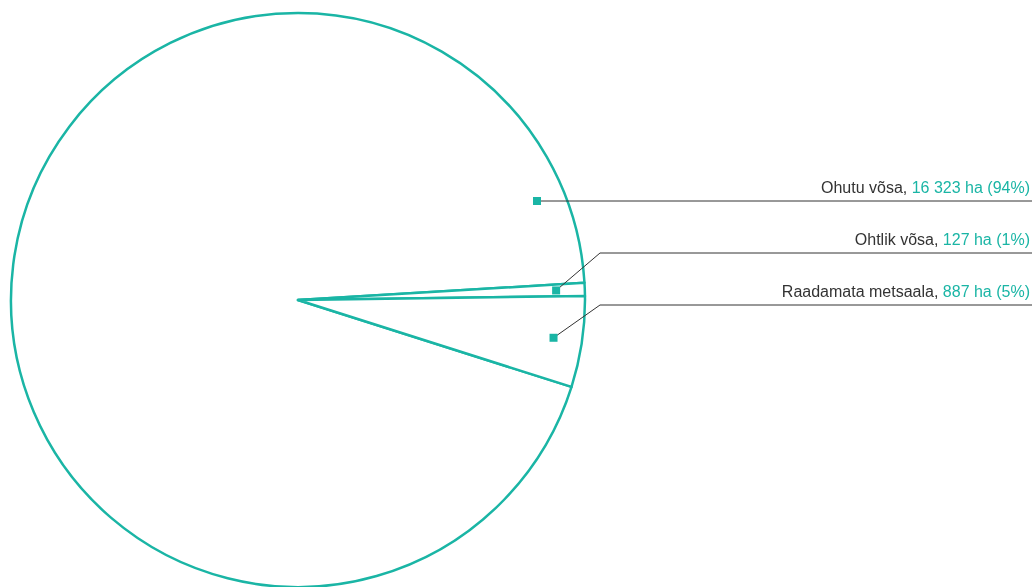  Describe the element at coordinates (981, 239) in the screenshot. I see `data-label: , 127 ha (1%)` at that location.